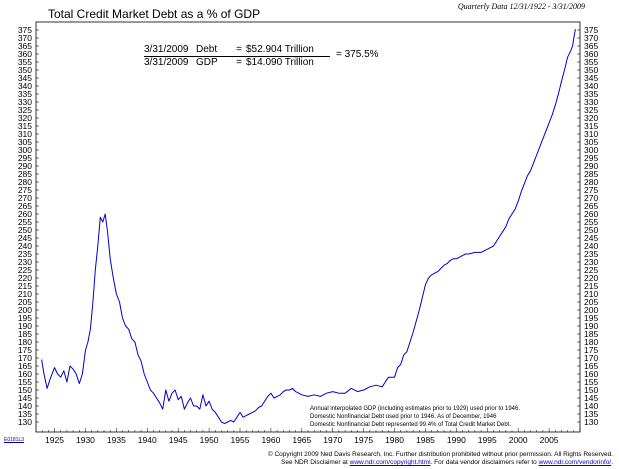 The image size is (619, 469). I want to click on y-tick-label: 330, so click(591, 102).